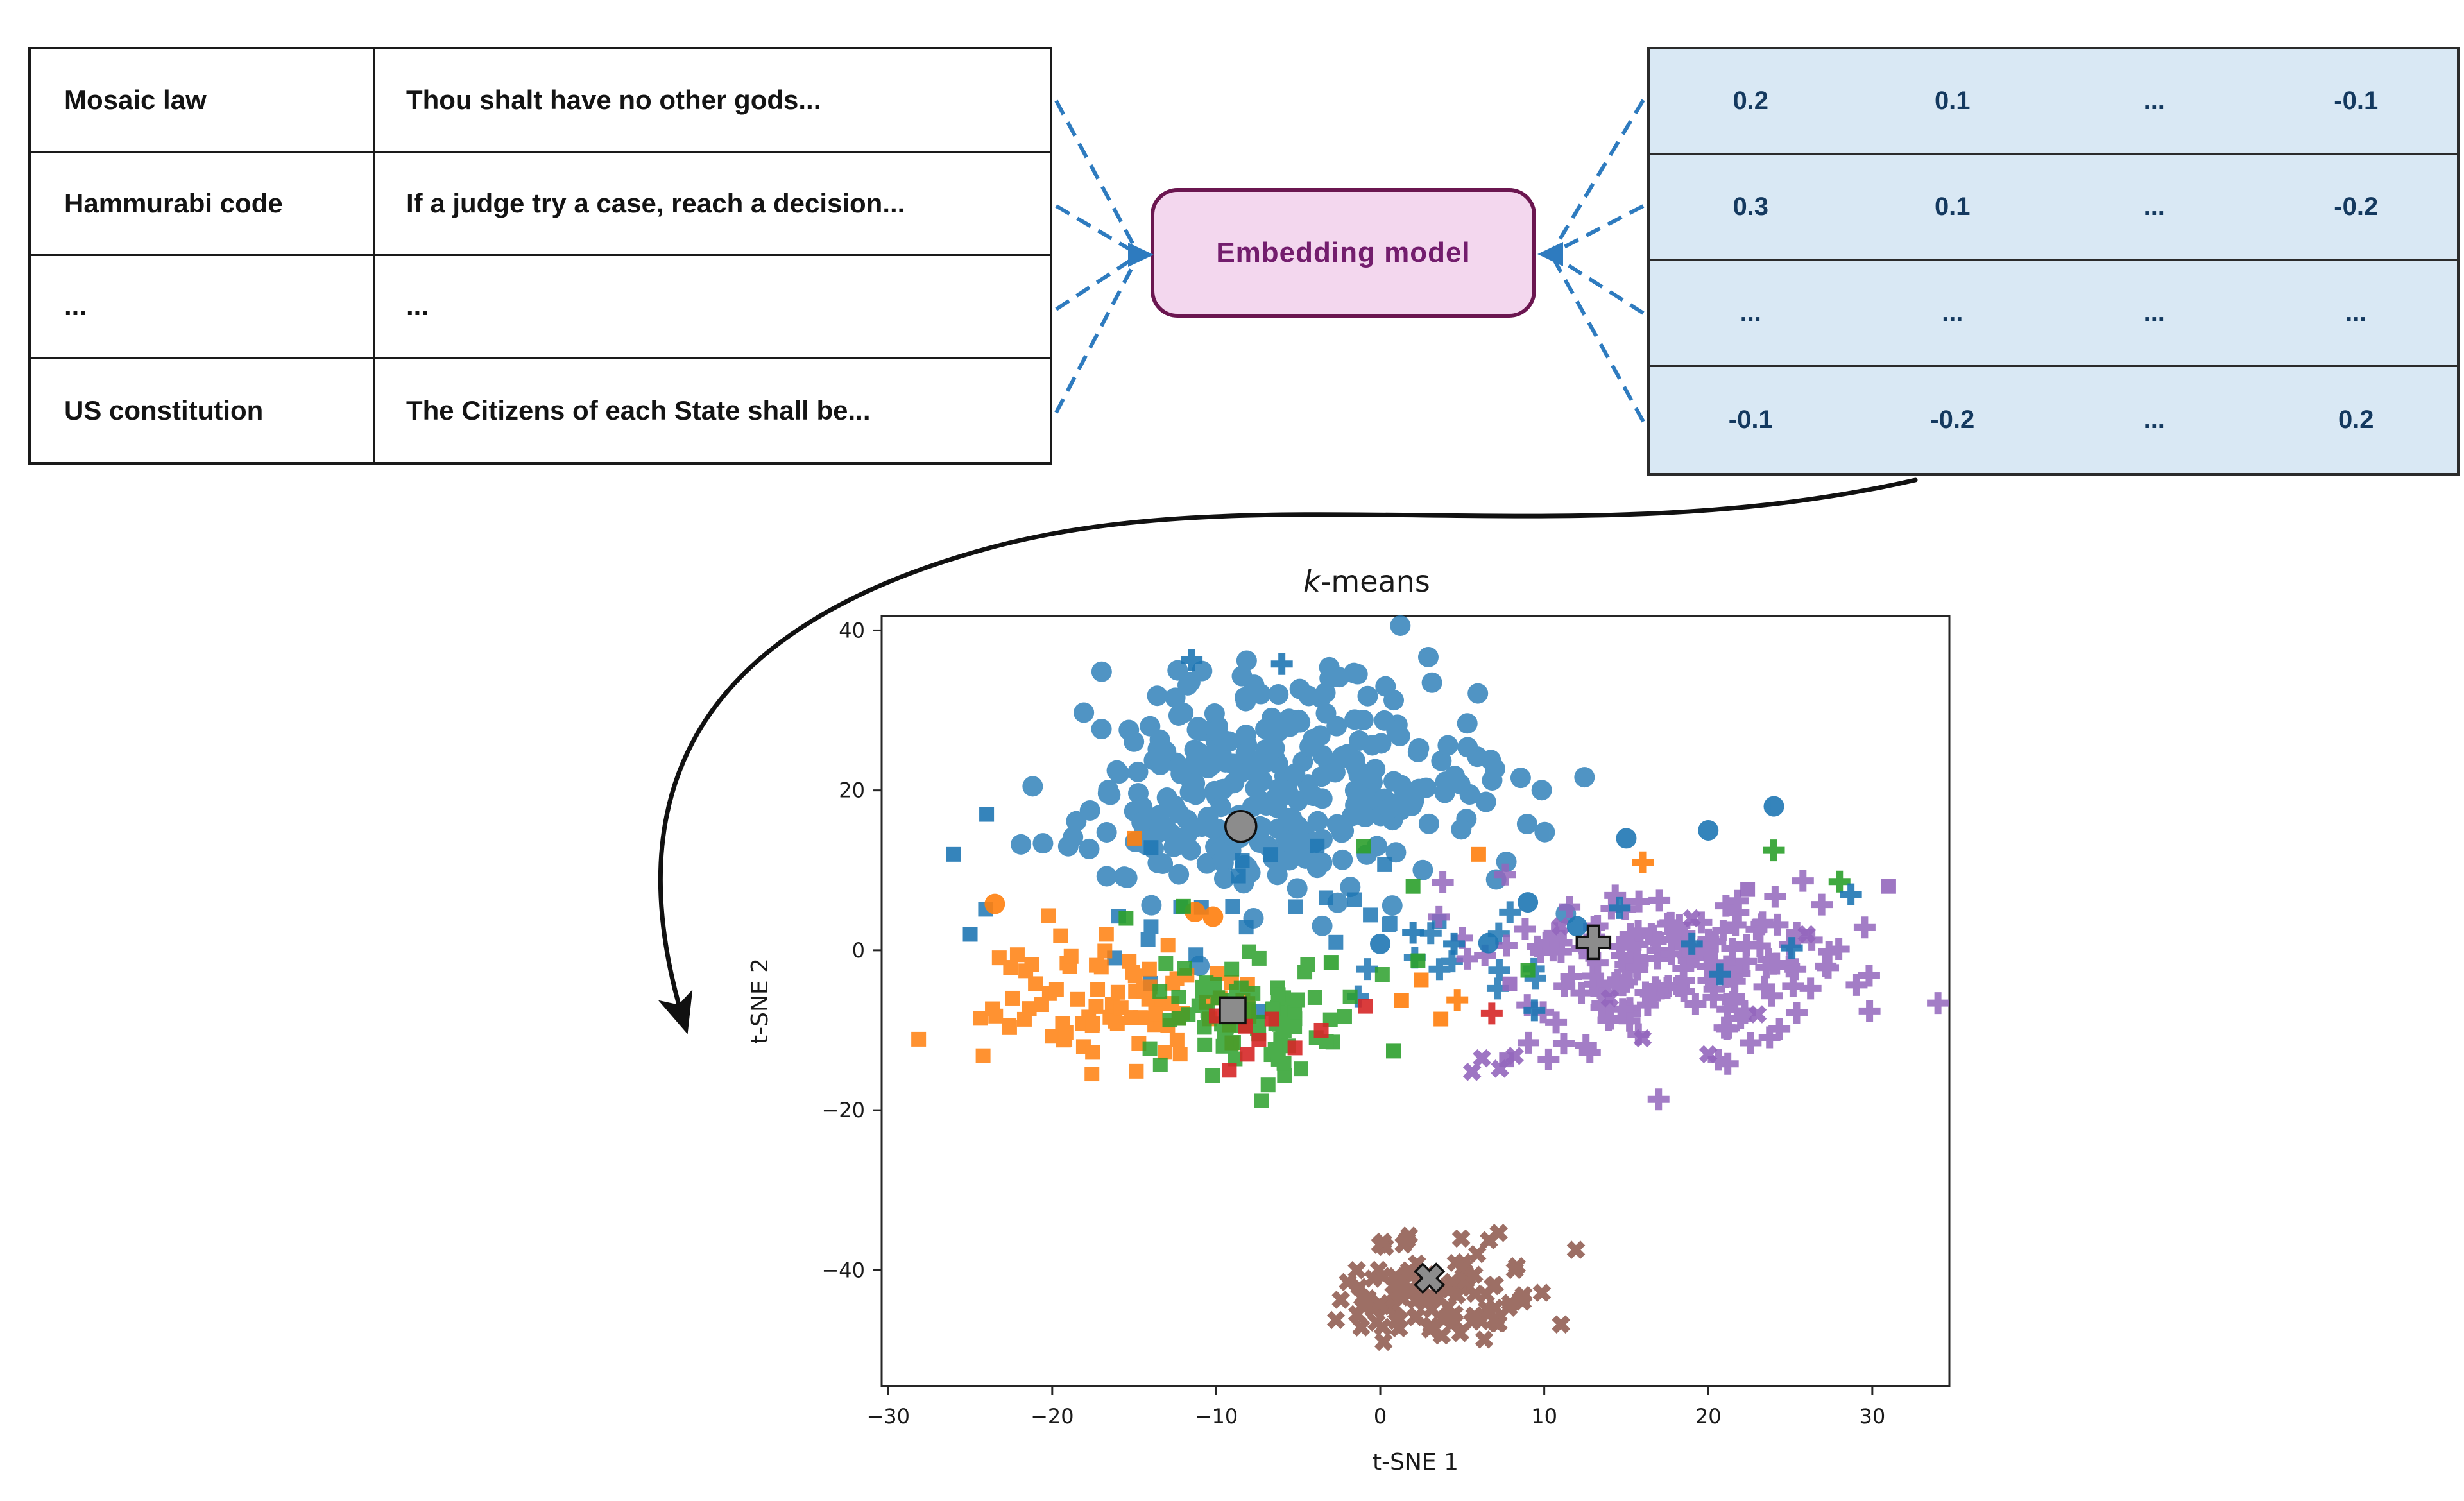 The image size is (2464, 1501). Describe the element at coordinates (859, 950) in the screenshot. I see `y-tick-label: 0` at that location.